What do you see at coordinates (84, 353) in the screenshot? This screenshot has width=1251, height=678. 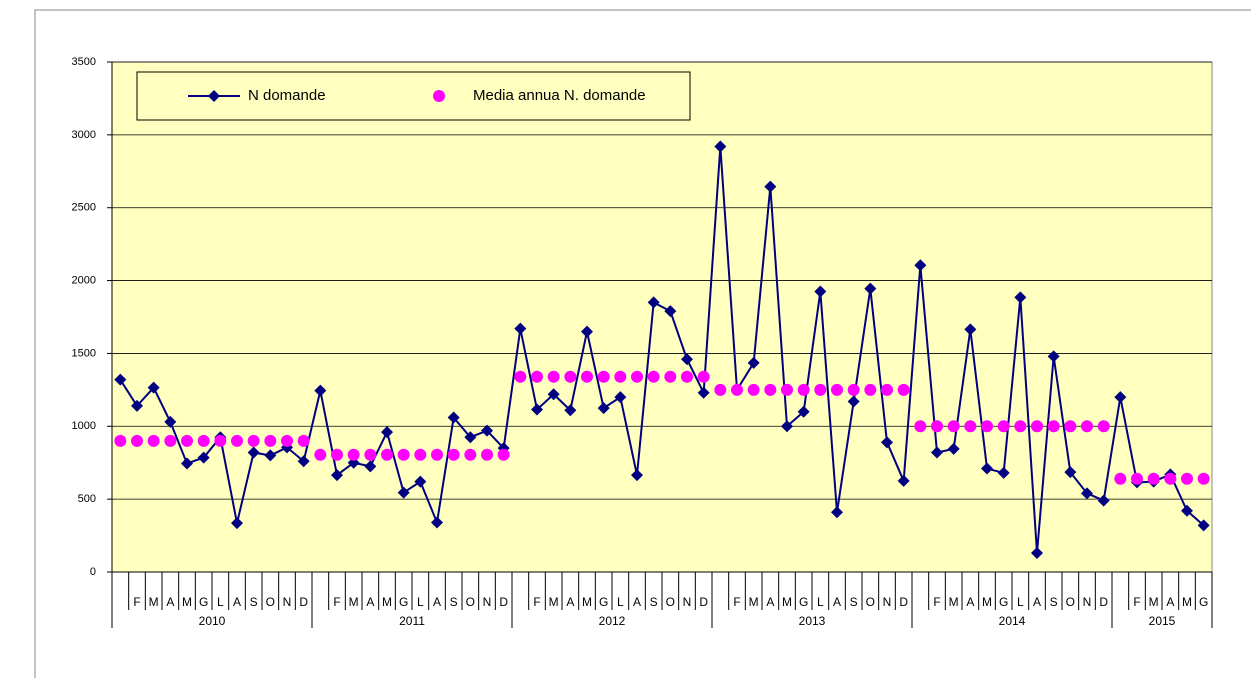 I see `y-tick-label: 1500` at bounding box center [84, 353].